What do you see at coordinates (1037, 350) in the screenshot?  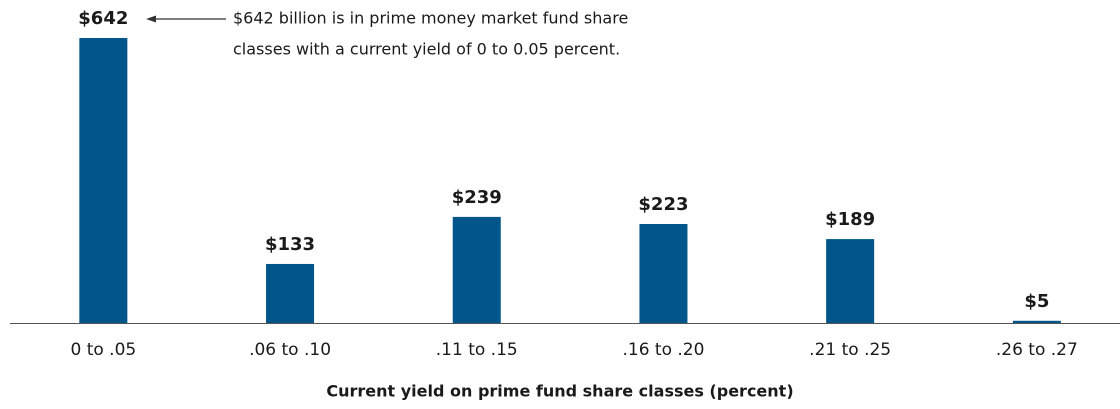 I see `x-tick-label: .26 to .27` at bounding box center [1037, 350].